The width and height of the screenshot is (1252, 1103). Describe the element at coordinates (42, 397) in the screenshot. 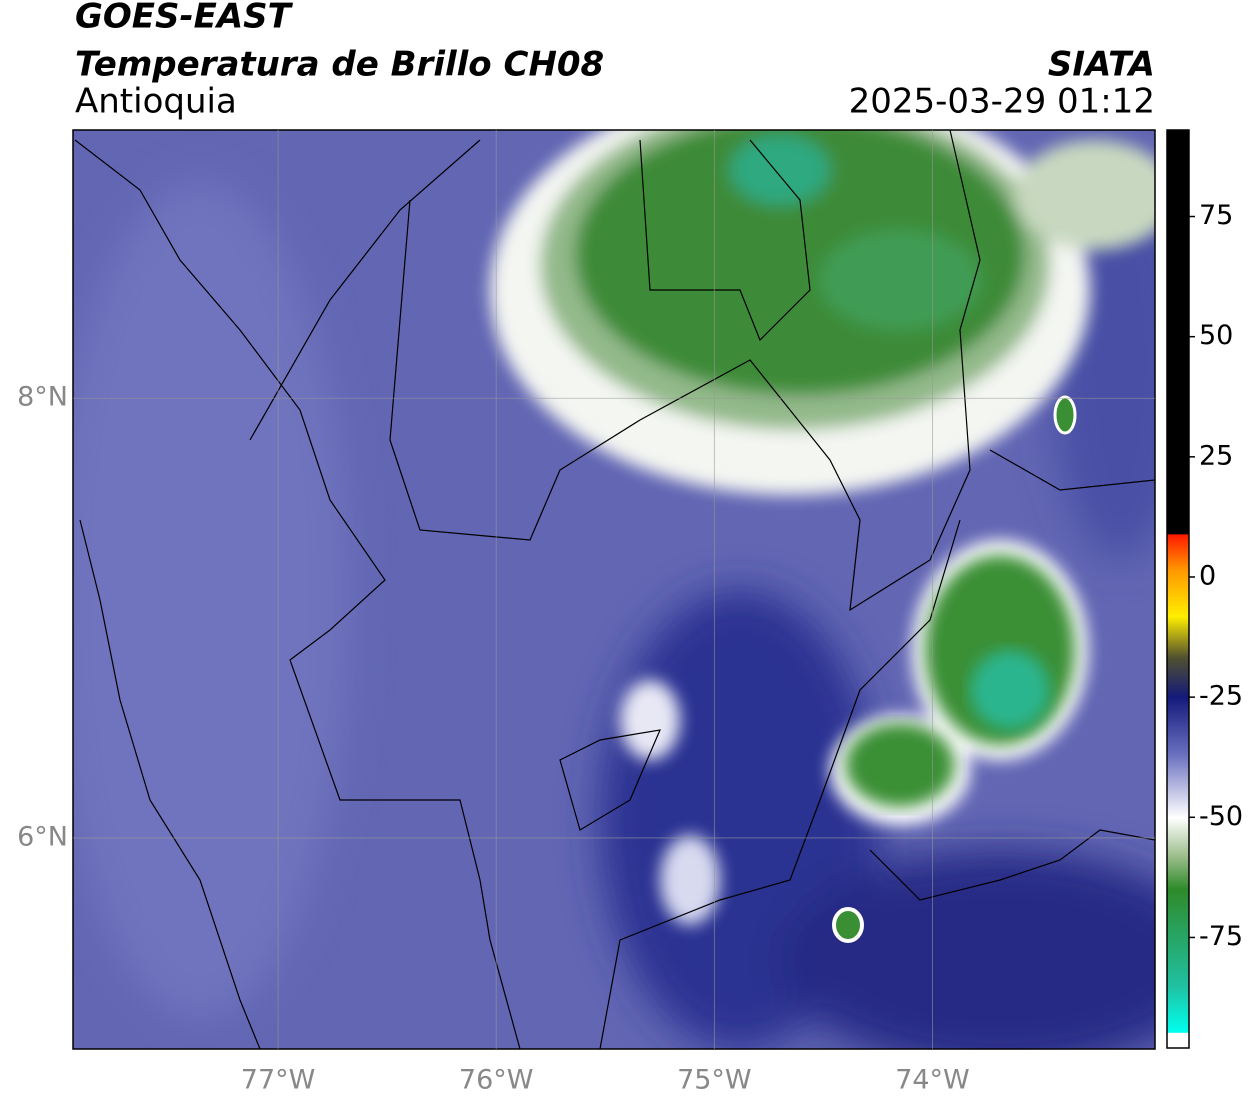

I see `y-tick-label: 8°N` at that location.